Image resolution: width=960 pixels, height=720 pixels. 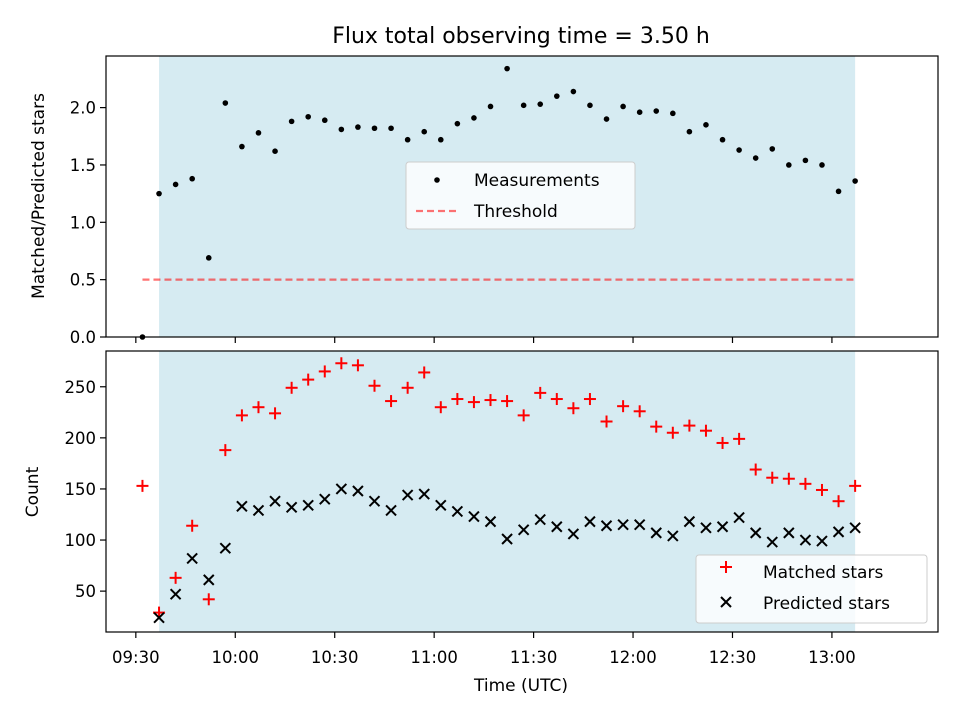 What do you see at coordinates (83, 337) in the screenshot?
I see `y-tick-label: 0.0` at bounding box center [83, 337].